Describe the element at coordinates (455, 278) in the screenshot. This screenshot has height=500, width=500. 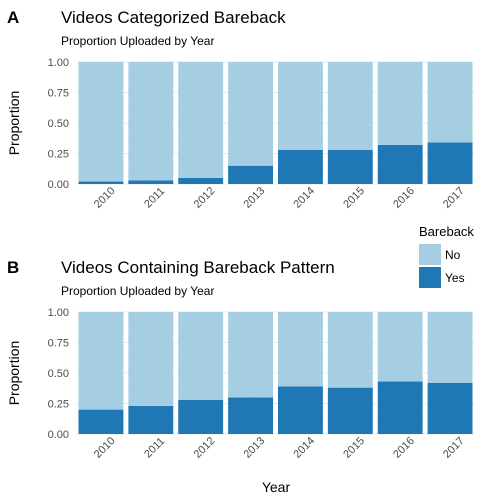
I see `legend-label-yes: Yes` at that location.